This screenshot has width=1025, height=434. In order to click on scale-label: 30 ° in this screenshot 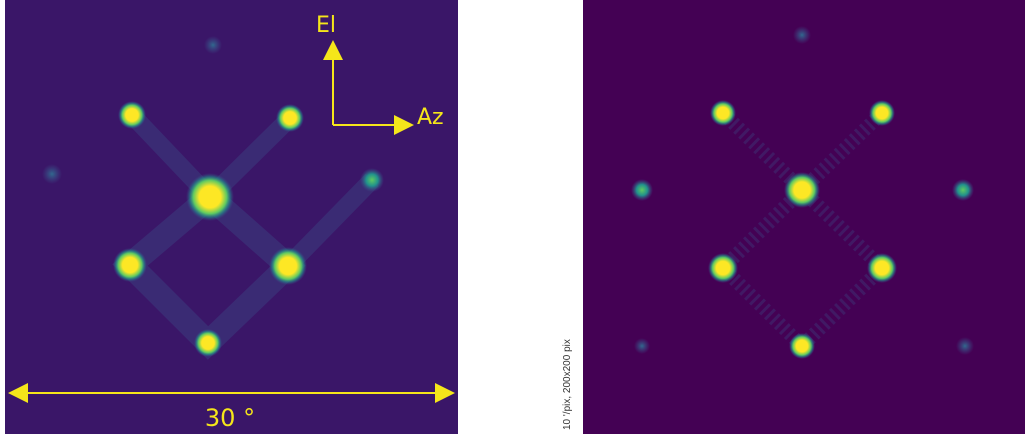, I will do `click(230, 418)`.